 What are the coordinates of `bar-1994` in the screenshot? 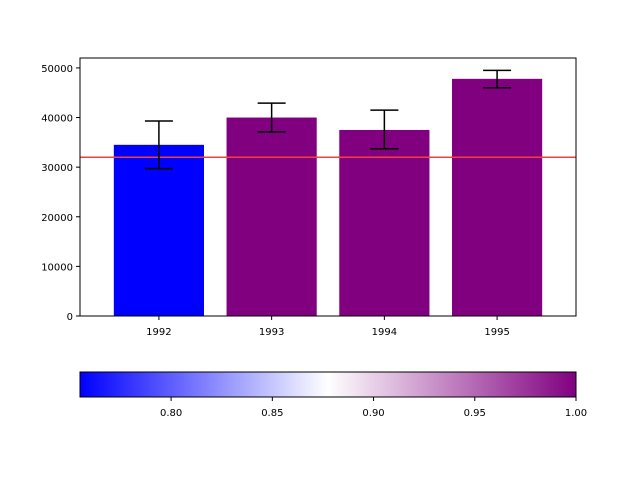 It's located at (384, 222).